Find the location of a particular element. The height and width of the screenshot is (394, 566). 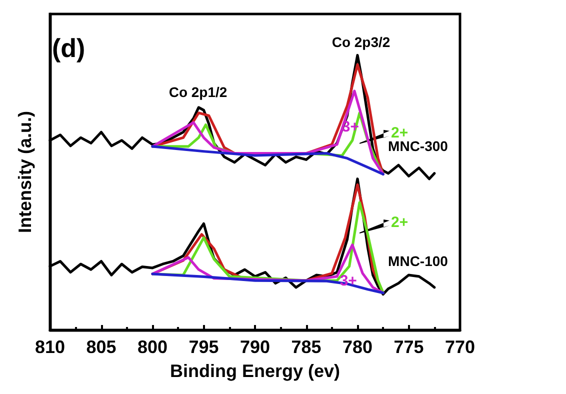

x-axis-title: Binding Energy (ev) is located at coordinates (255, 371).